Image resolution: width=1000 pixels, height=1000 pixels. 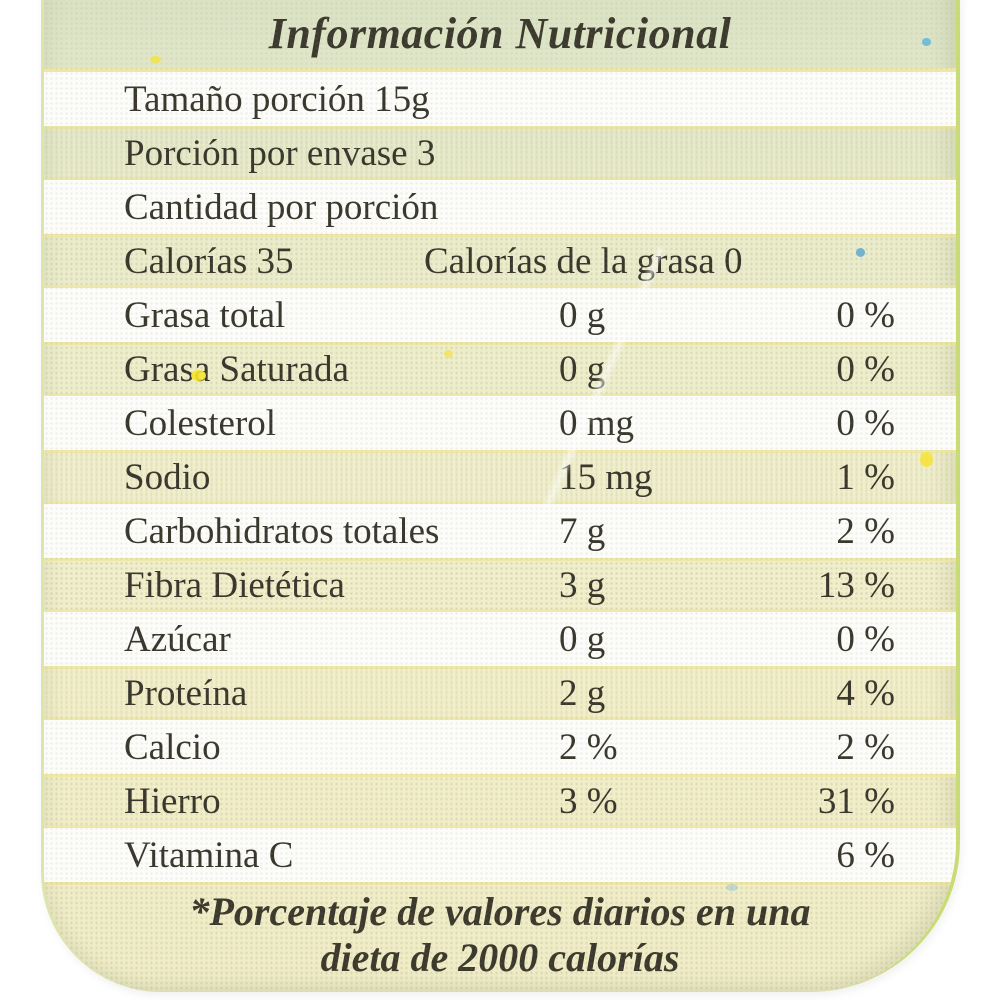 What do you see at coordinates (856, 801) in the screenshot?
I see `nutrient-daily-value: 31 %` at bounding box center [856, 801].